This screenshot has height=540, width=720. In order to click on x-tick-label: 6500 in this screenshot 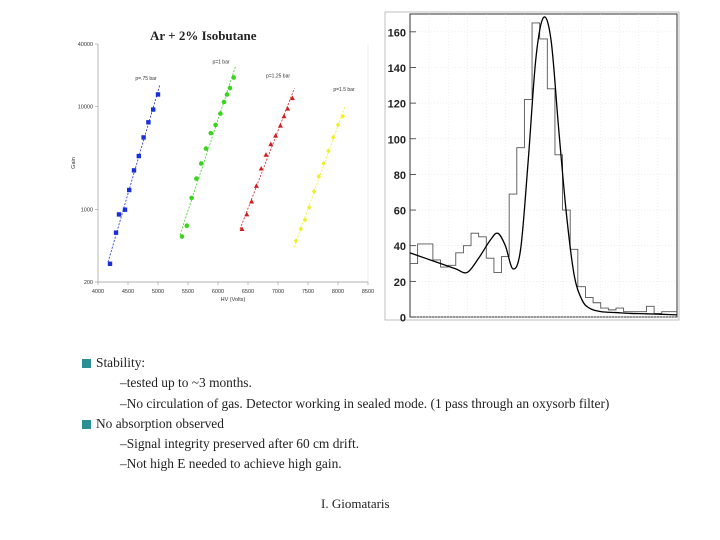, I will do `click(248, 292)`.